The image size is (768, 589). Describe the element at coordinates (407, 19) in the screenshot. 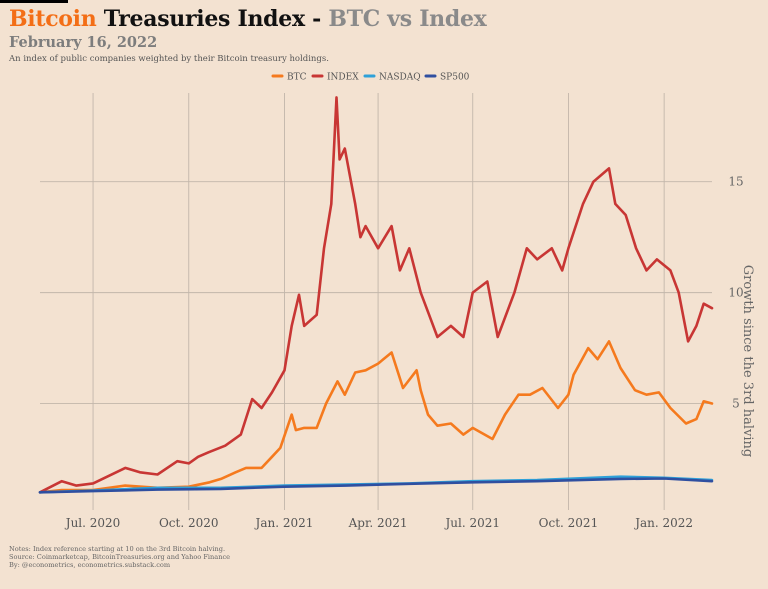

I see `title-btc-vs-index: BTC vs Index` at that location.